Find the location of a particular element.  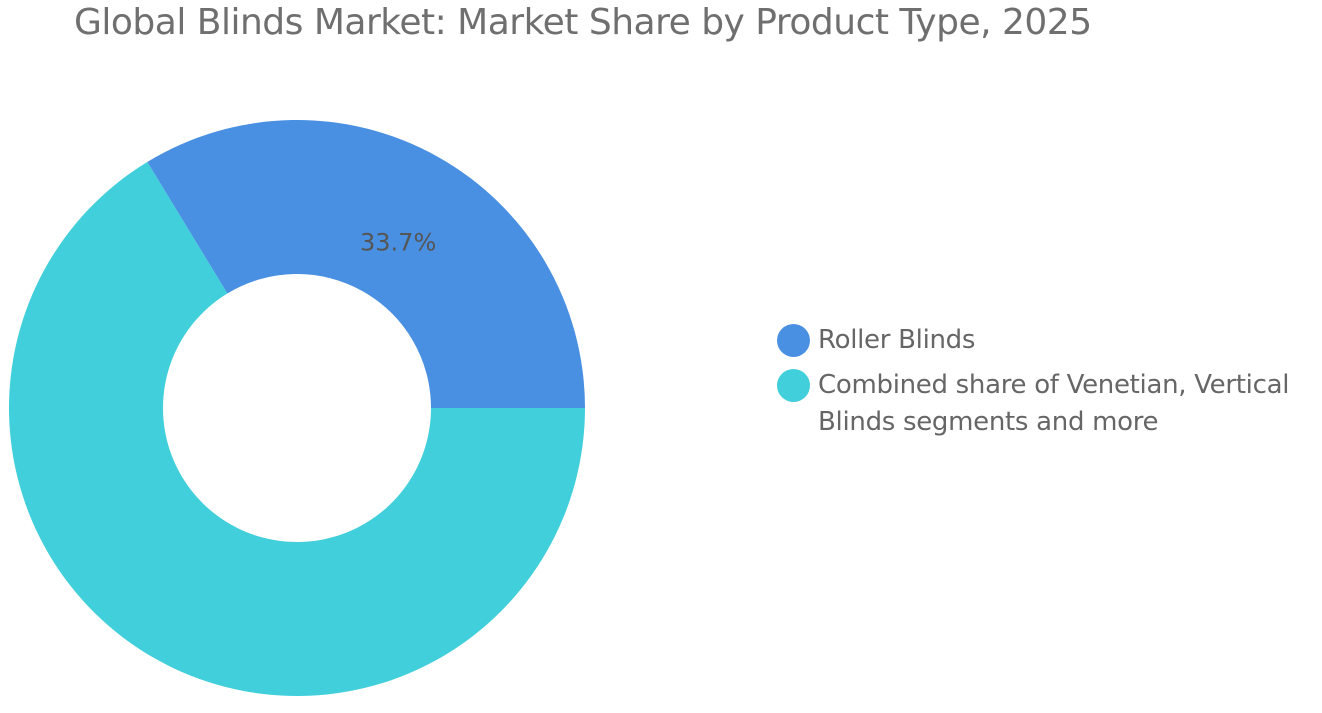

legend-item-roller-blinds: Roller Blinds is located at coordinates (1047, 340).